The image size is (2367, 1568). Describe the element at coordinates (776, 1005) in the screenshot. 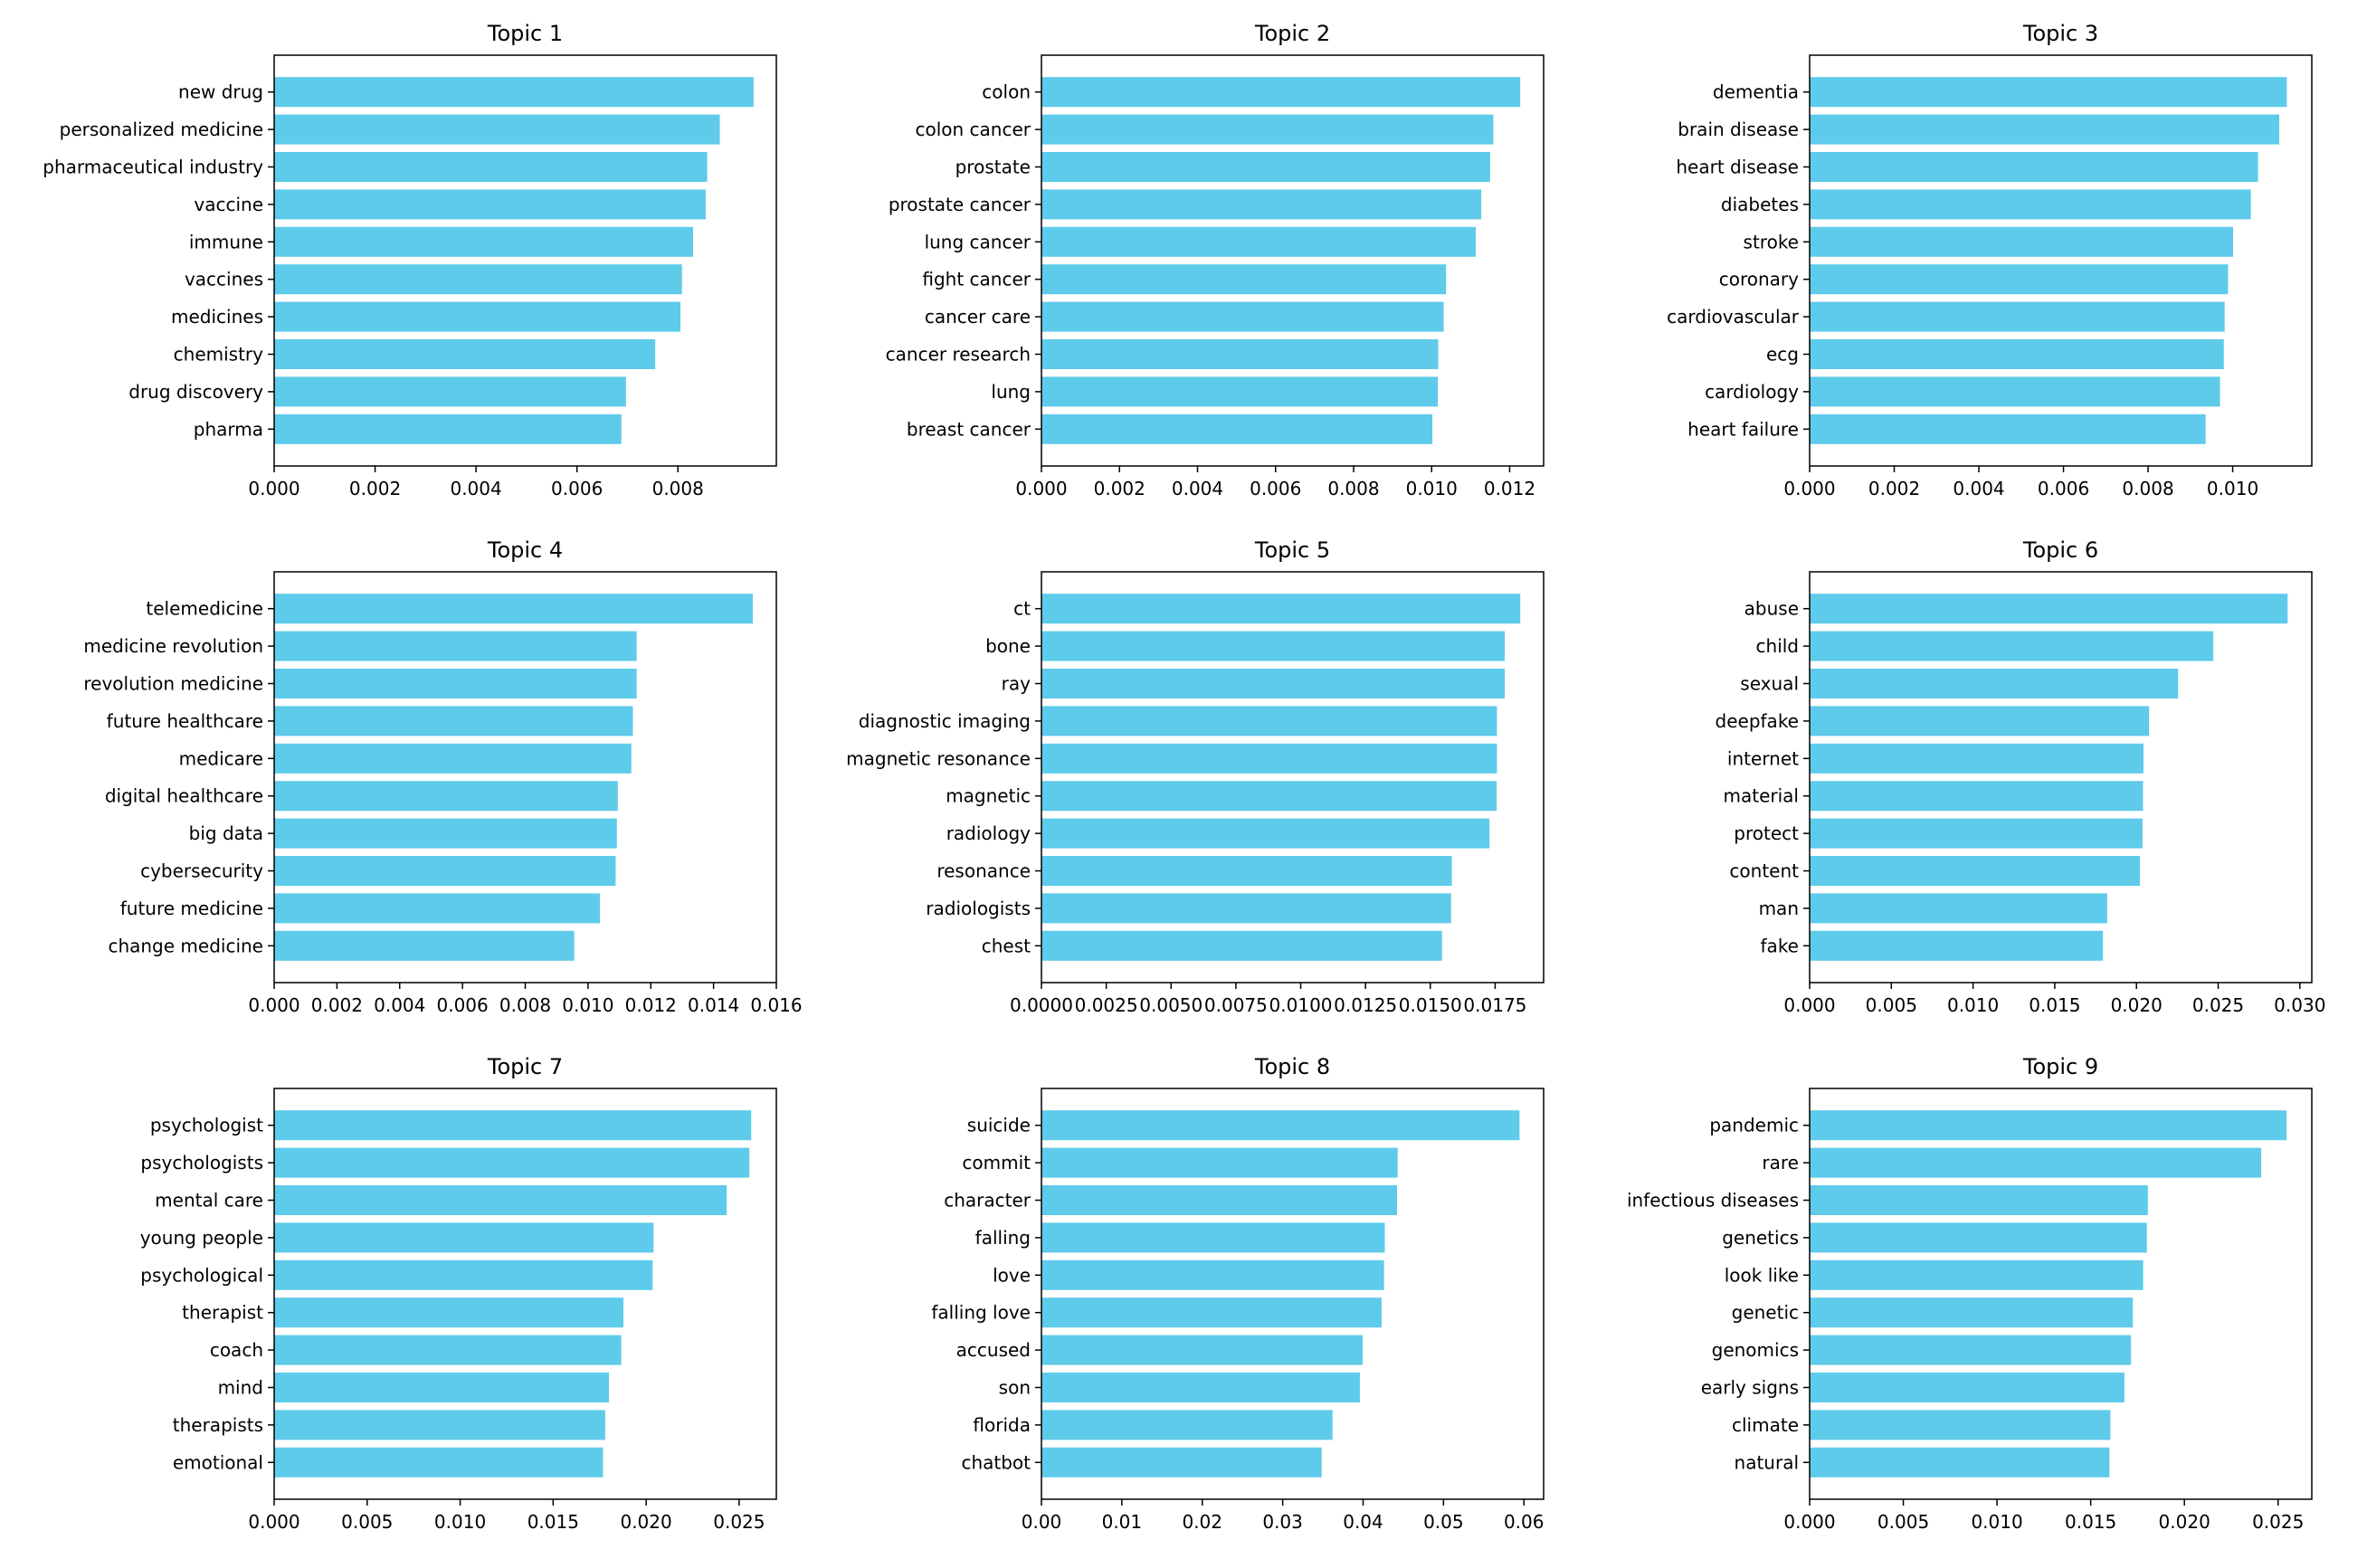

I see `x-tick-label: 0.016` at that location.